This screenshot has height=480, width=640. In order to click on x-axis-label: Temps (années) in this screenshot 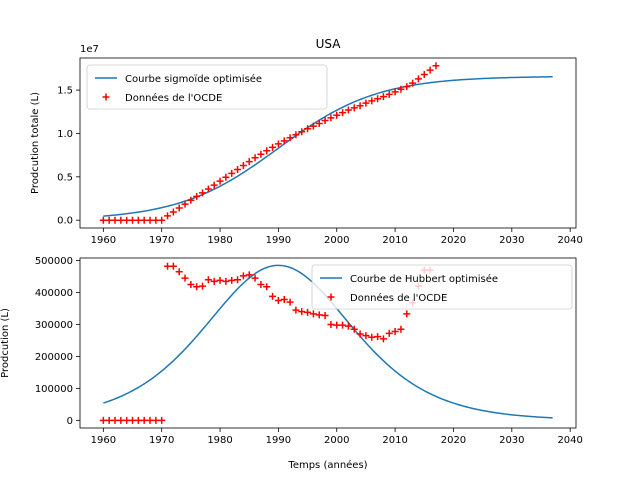, I will do `click(327, 465)`.